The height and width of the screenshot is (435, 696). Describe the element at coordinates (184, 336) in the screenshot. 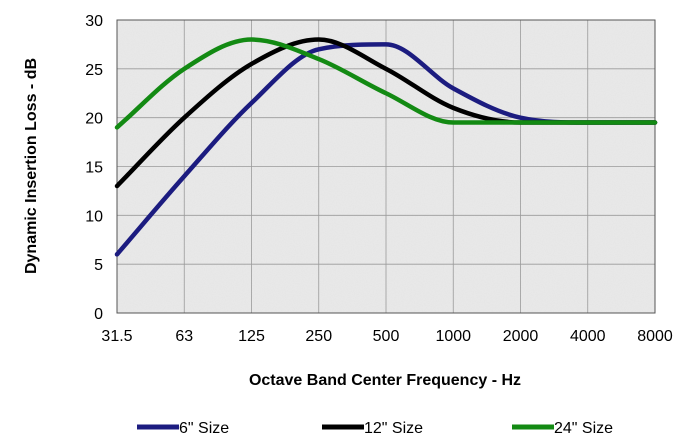

I see `x-tick-label: 63` at that location.